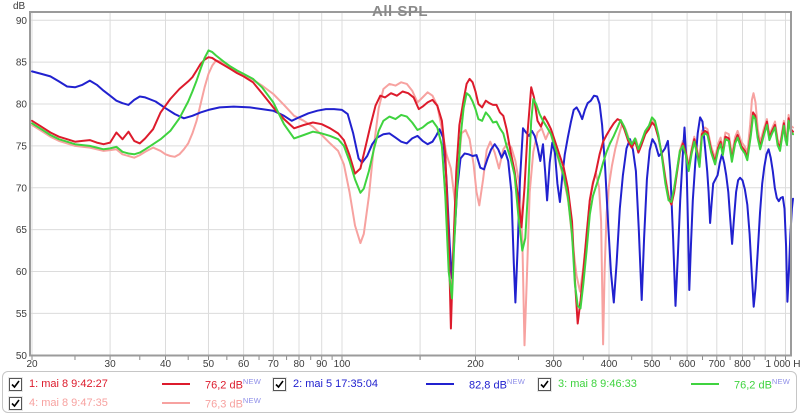  I want to click on x-tick-label: 80, so click(299, 364).